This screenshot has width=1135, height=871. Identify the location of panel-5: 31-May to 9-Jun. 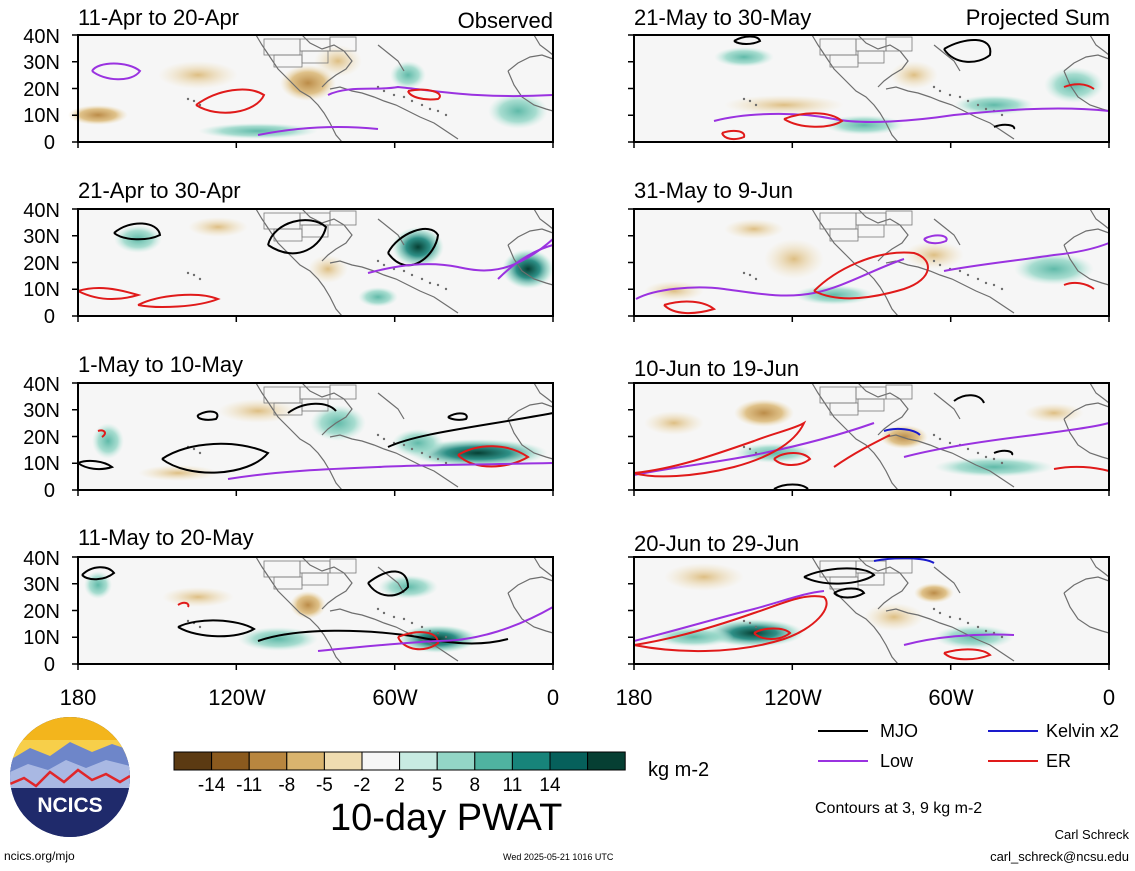
(869, 250).